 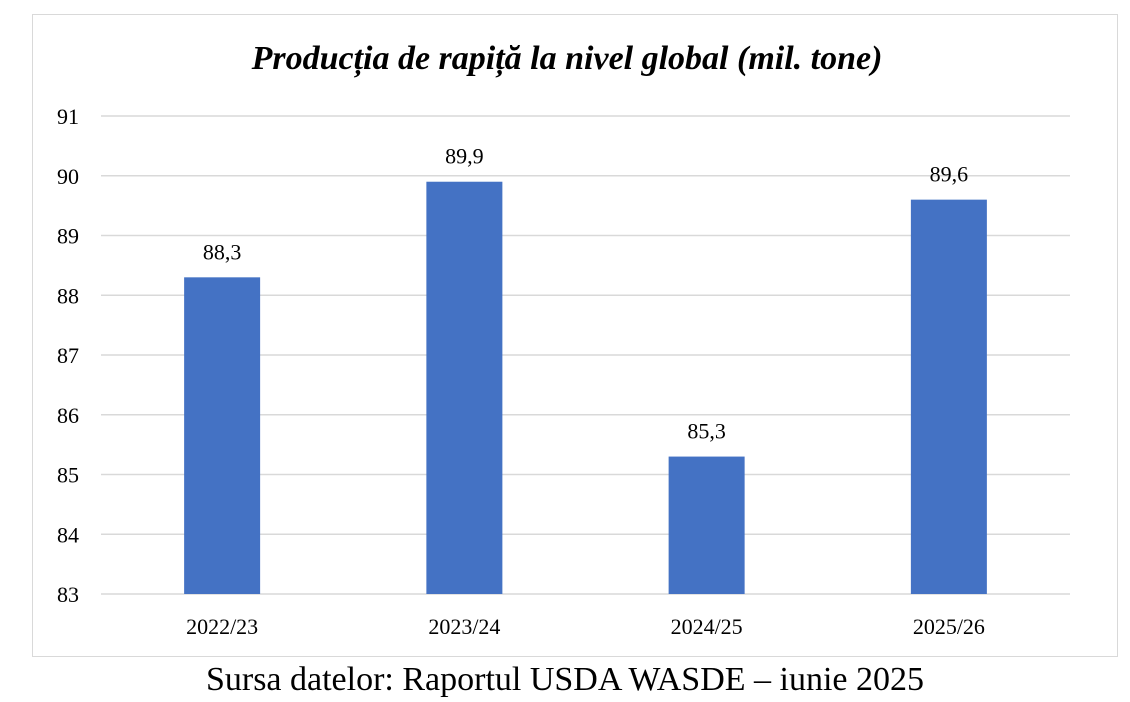 What do you see at coordinates (68, 534) in the screenshot?
I see `y-tick-label: 84` at bounding box center [68, 534].